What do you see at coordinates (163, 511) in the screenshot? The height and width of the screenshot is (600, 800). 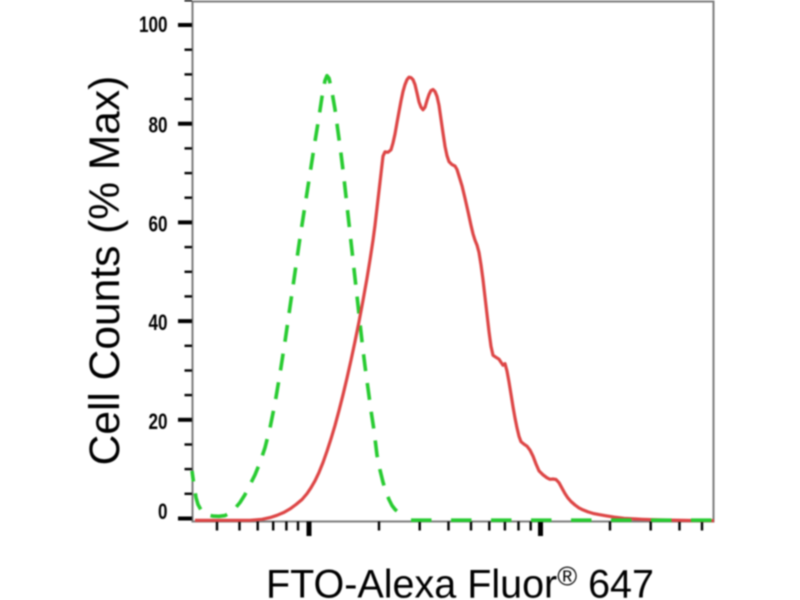 I see `svg-text: 0` at bounding box center [163, 511].